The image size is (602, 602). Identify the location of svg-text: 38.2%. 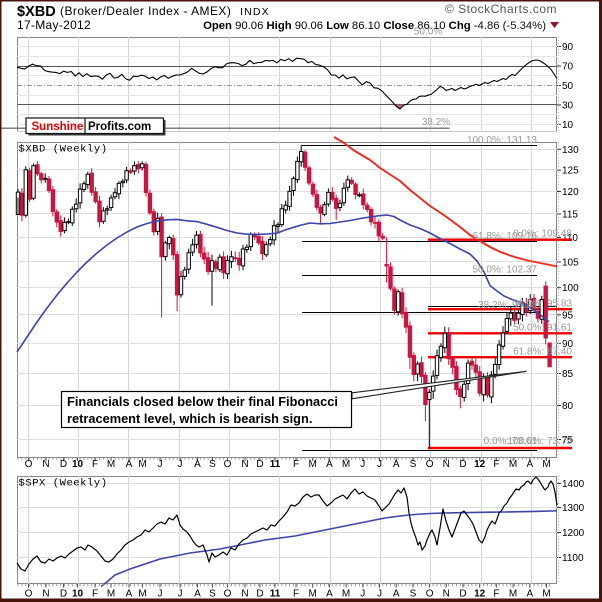
(436, 122).